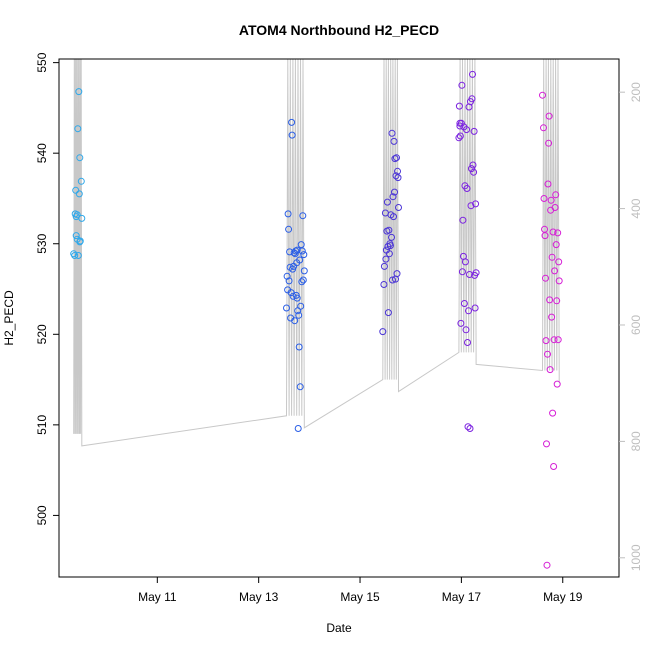  I want to click on y-tick-label: 540, so click(42, 153).